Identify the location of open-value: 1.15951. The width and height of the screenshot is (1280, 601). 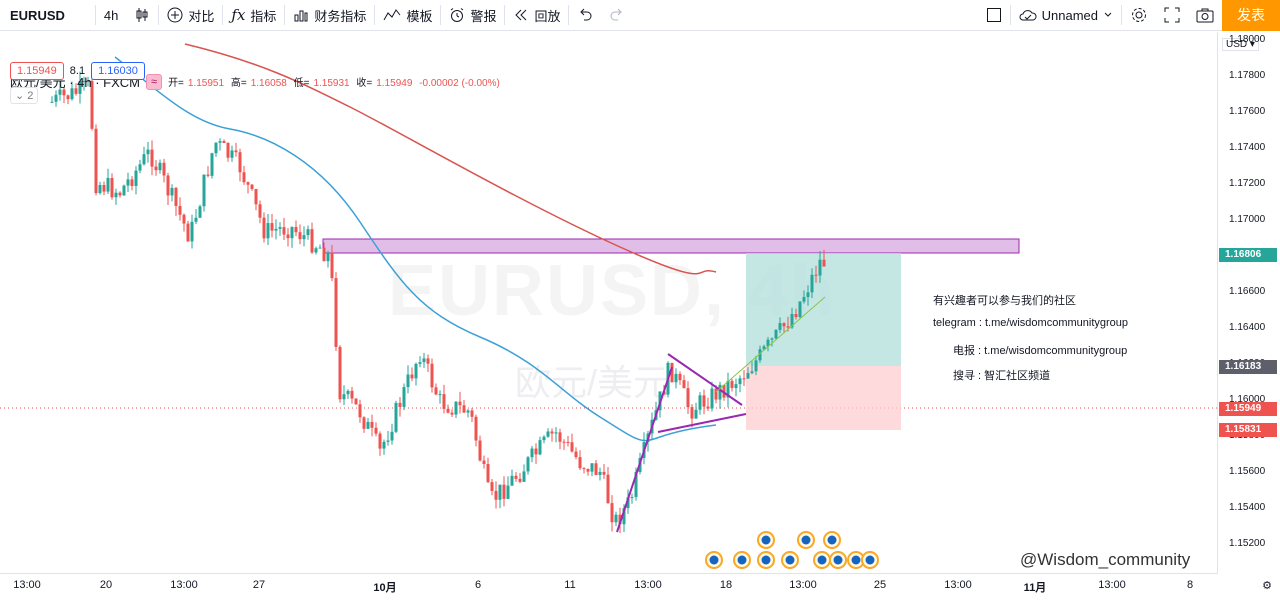
(206, 83).